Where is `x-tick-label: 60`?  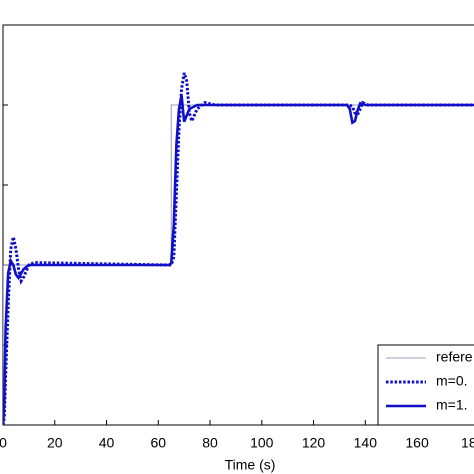
x-tick-label: 60 is located at coordinates (158, 443).